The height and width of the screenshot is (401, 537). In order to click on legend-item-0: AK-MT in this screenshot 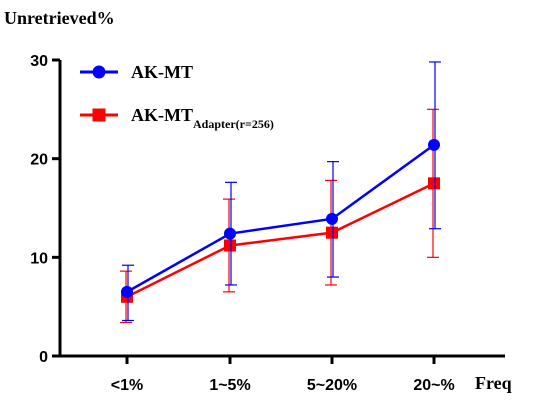, I will do `click(136, 72)`.